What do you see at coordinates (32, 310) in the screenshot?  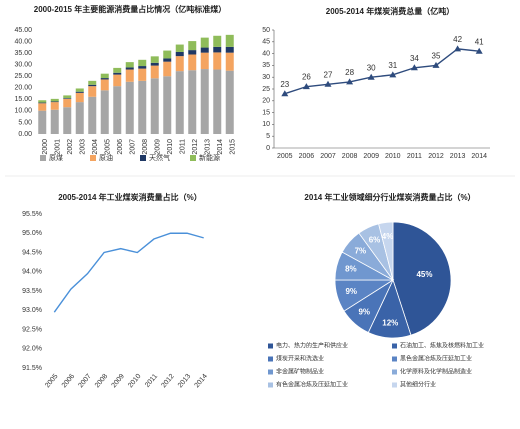 I see `y-tick-label: 93.0%` at bounding box center [32, 310].